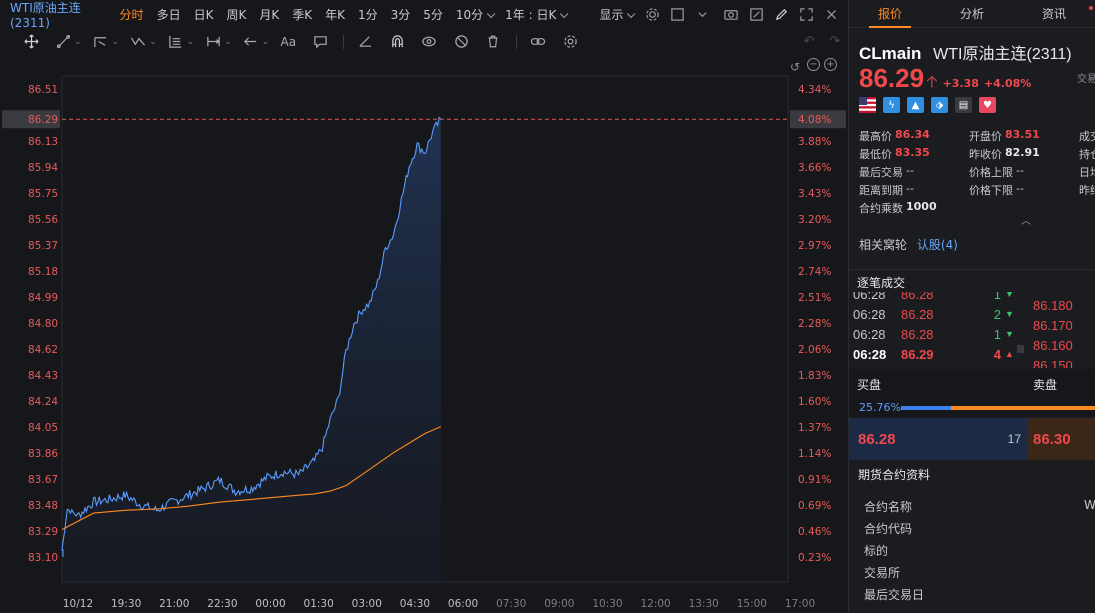 The width and height of the screenshot is (1095, 613). I want to click on line-tool-icon, so click(63, 42).